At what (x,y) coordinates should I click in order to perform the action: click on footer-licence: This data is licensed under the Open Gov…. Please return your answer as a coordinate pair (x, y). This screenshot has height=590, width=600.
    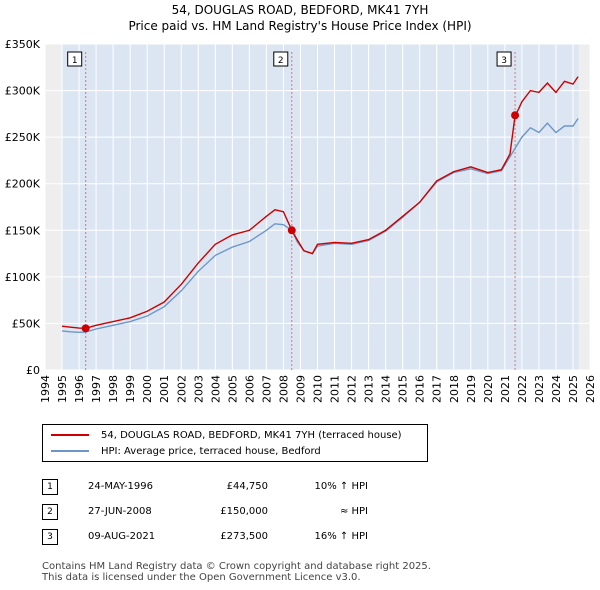
    Looking at the image, I should click on (201, 577).